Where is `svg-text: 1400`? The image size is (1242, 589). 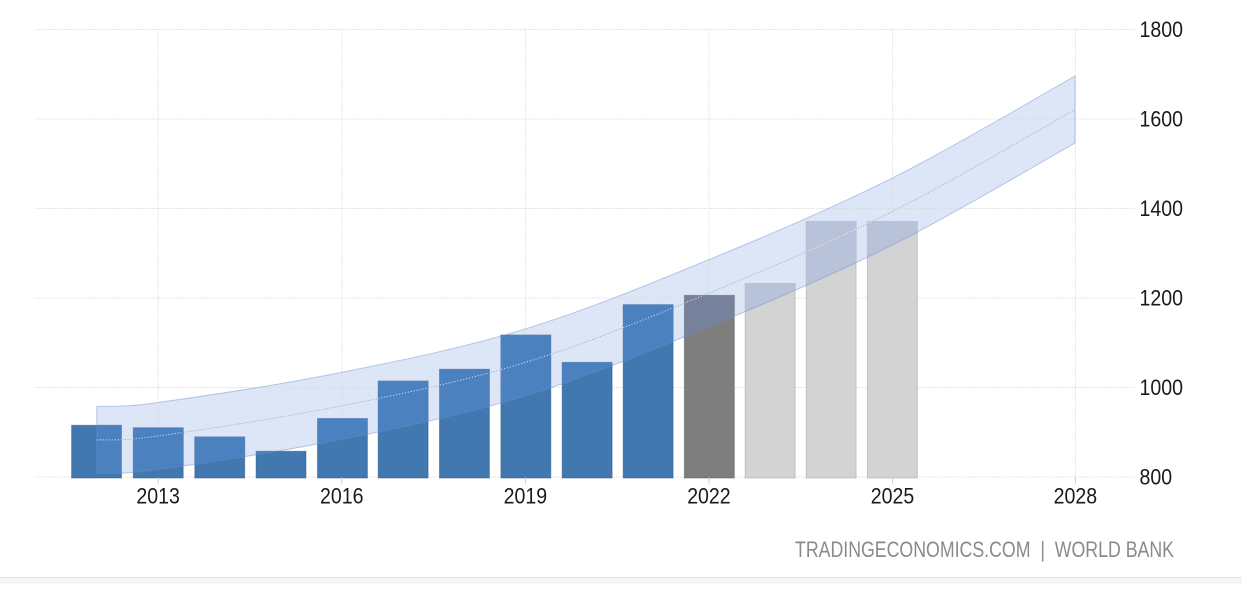
svg-text: 1400 is located at coordinates (1162, 208).